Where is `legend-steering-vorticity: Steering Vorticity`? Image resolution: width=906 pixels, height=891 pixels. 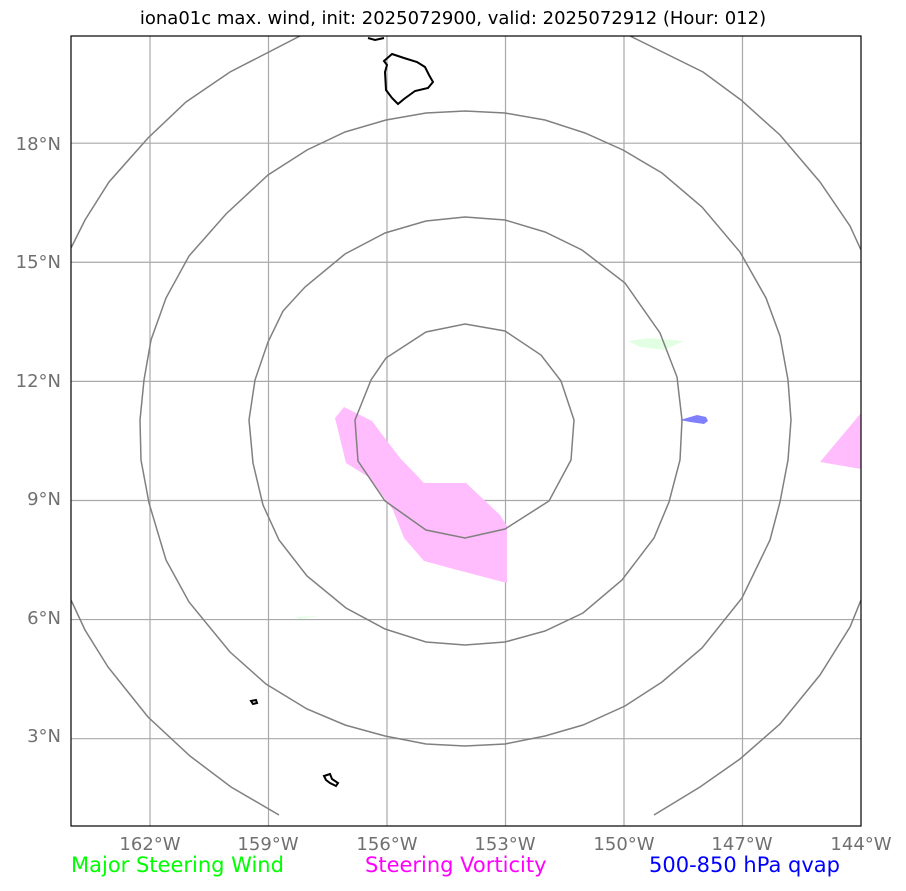 legend-steering-vorticity: Steering Vorticity is located at coordinates (456, 865).